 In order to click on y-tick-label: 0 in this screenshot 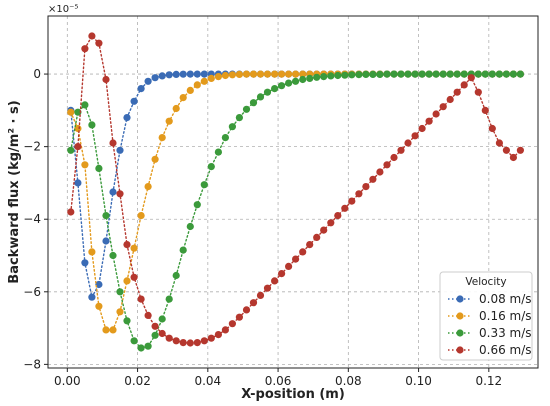, I will do `click(37, 74)`.